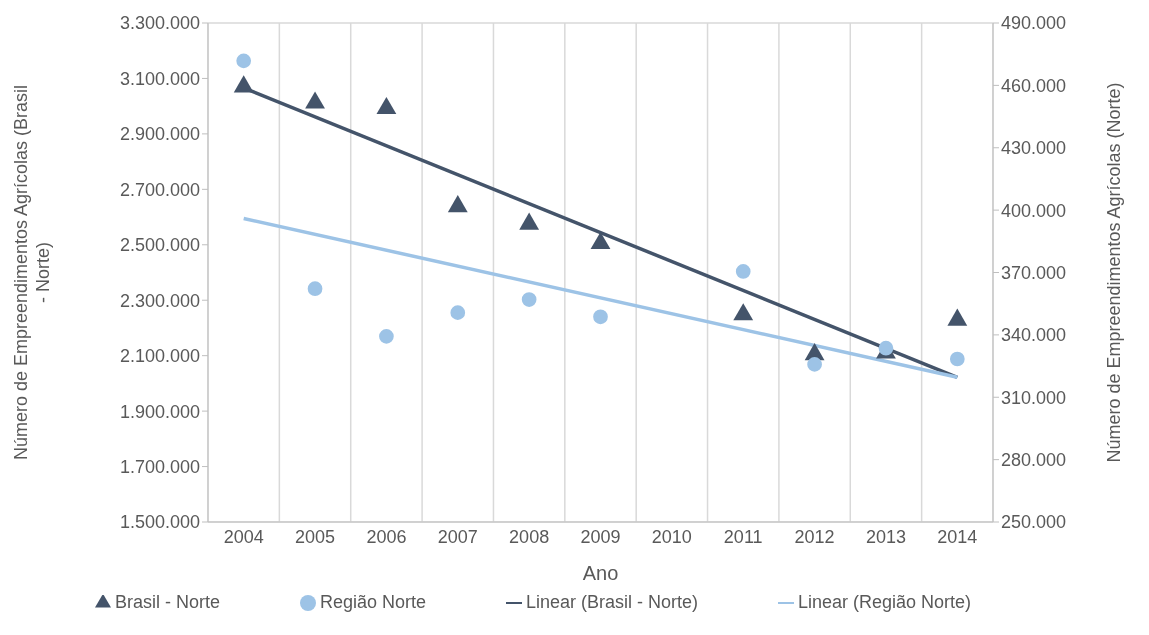 This screenshot has width=1149, height=635. Describe the element at coordinates (159, 23) in the screenshot. I see `y-tick-label: 3.300.000` at that location.